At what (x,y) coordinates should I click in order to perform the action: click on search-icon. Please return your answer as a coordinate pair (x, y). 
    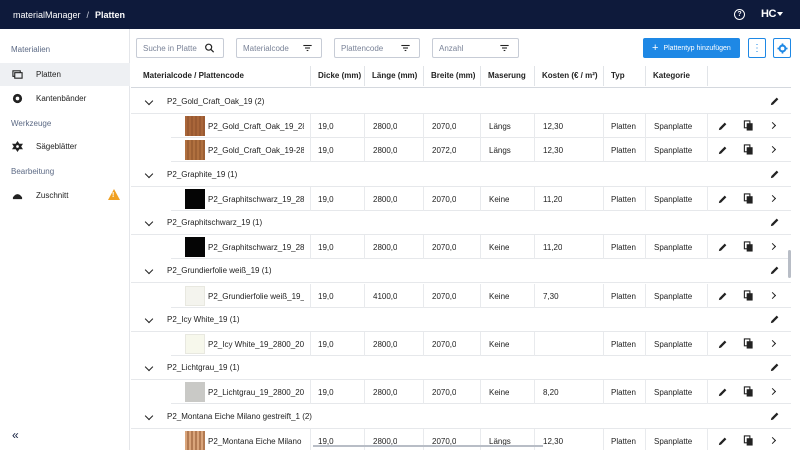
    Looking at the image, I should click on (209, 48).